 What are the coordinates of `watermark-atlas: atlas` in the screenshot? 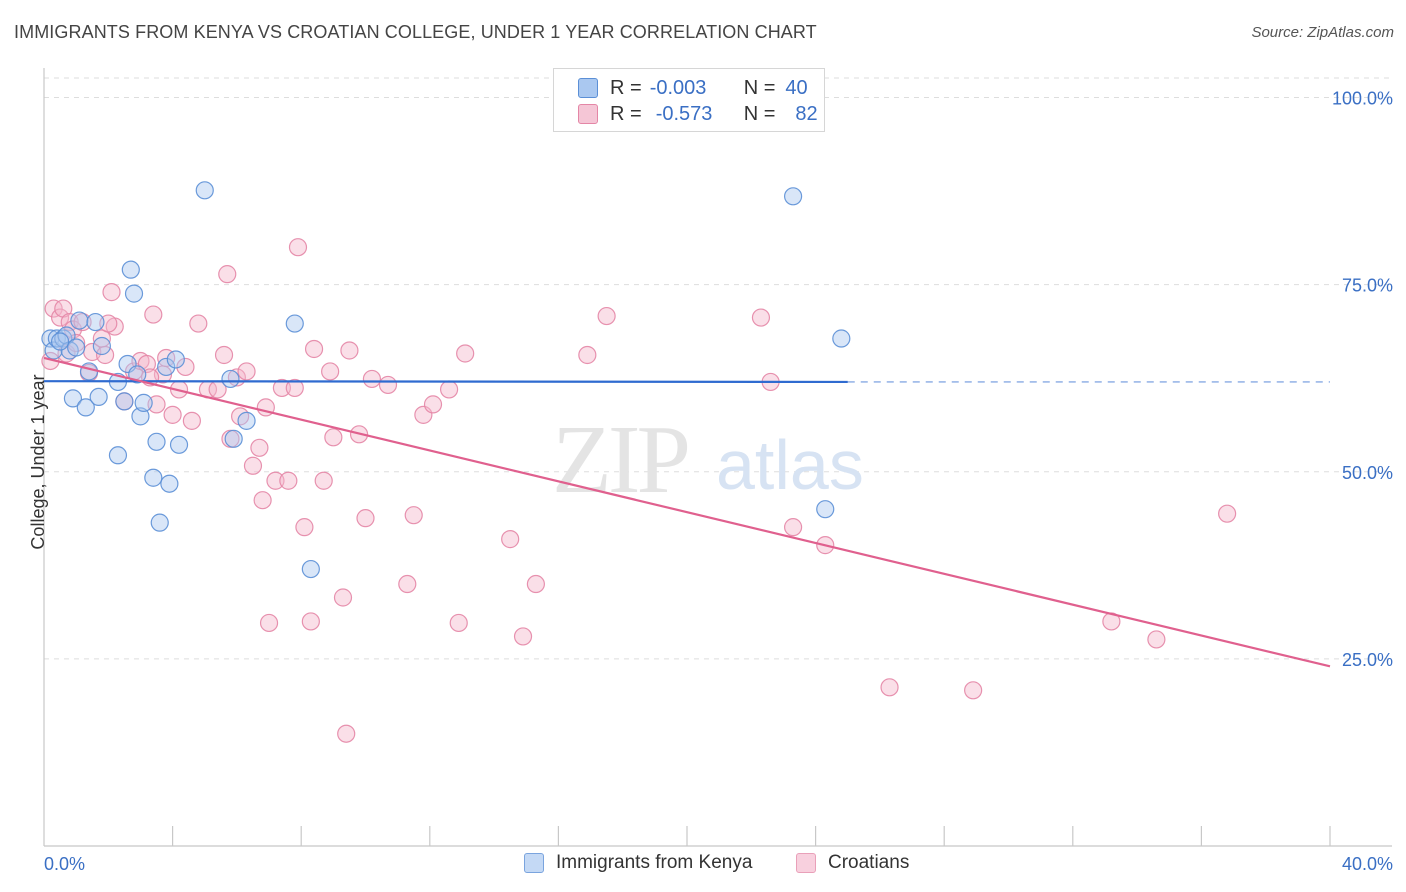 It's located at (790, 465).